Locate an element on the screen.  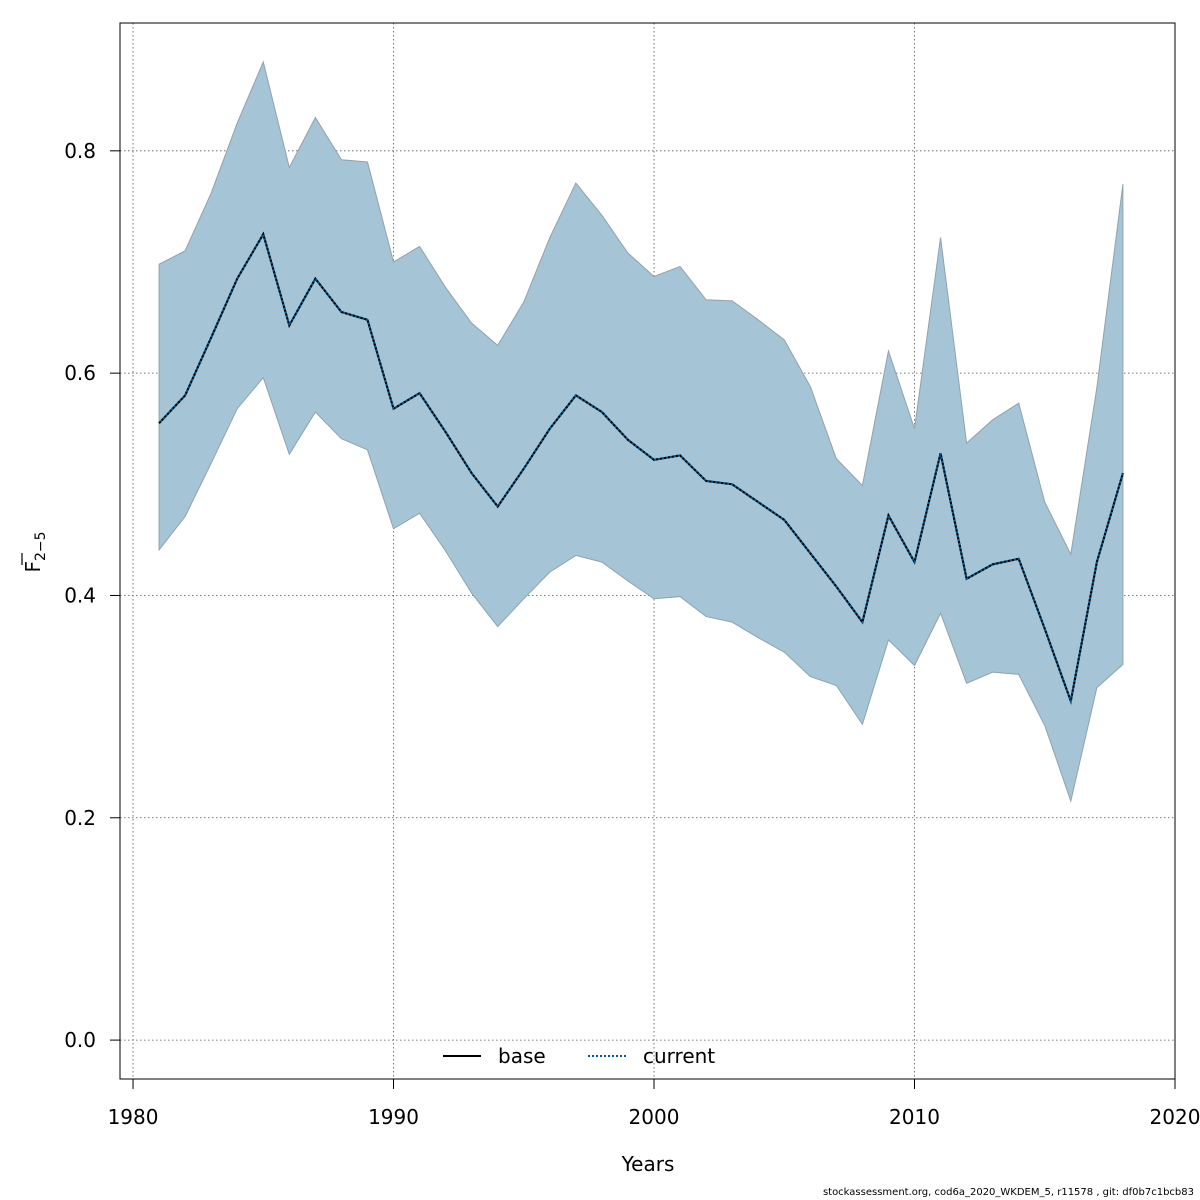
y-axis-title-subscript: 2−5 is located at coordinates (41, 546).